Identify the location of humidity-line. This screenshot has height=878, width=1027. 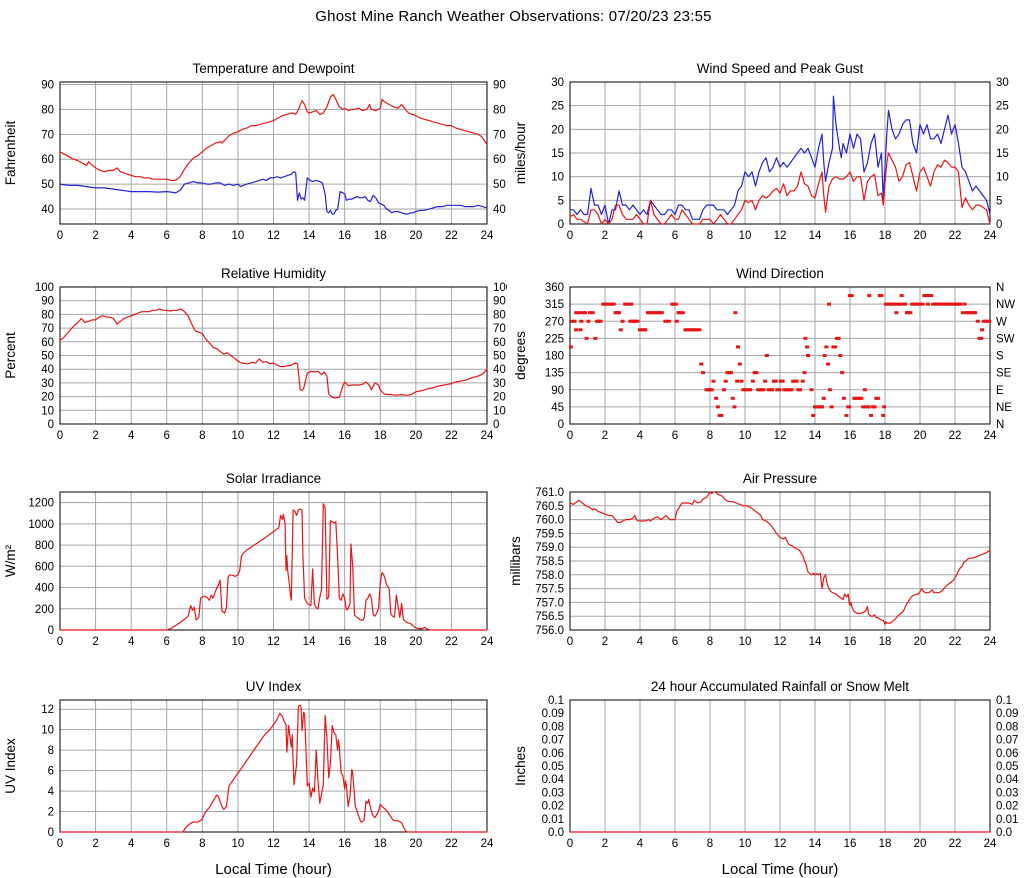
(273, 353).